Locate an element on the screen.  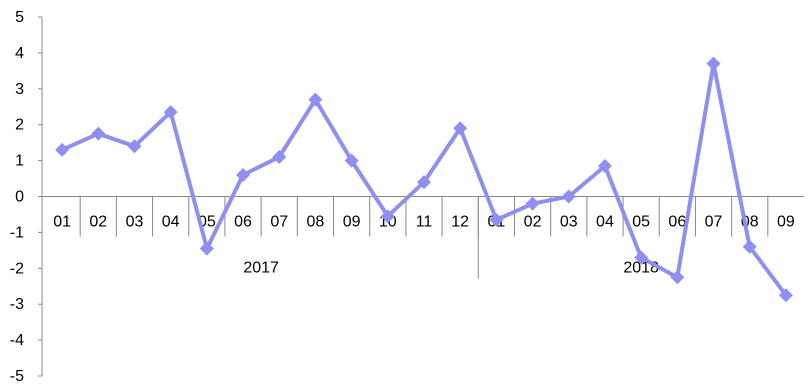
y-tick-label: -5 is located at coordinates (17, 376).